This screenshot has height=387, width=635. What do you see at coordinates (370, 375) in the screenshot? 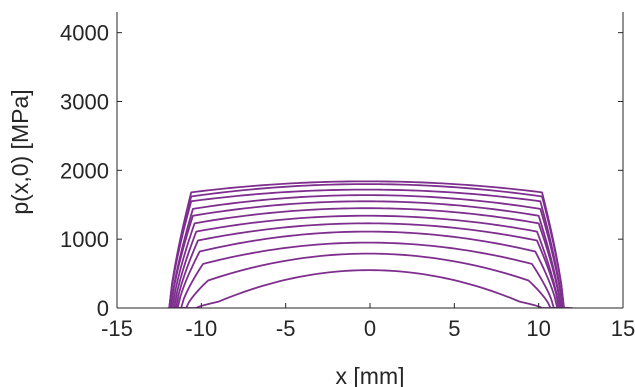
I see `x-axis-title: x [mm]` at bounding box center [370, 375].